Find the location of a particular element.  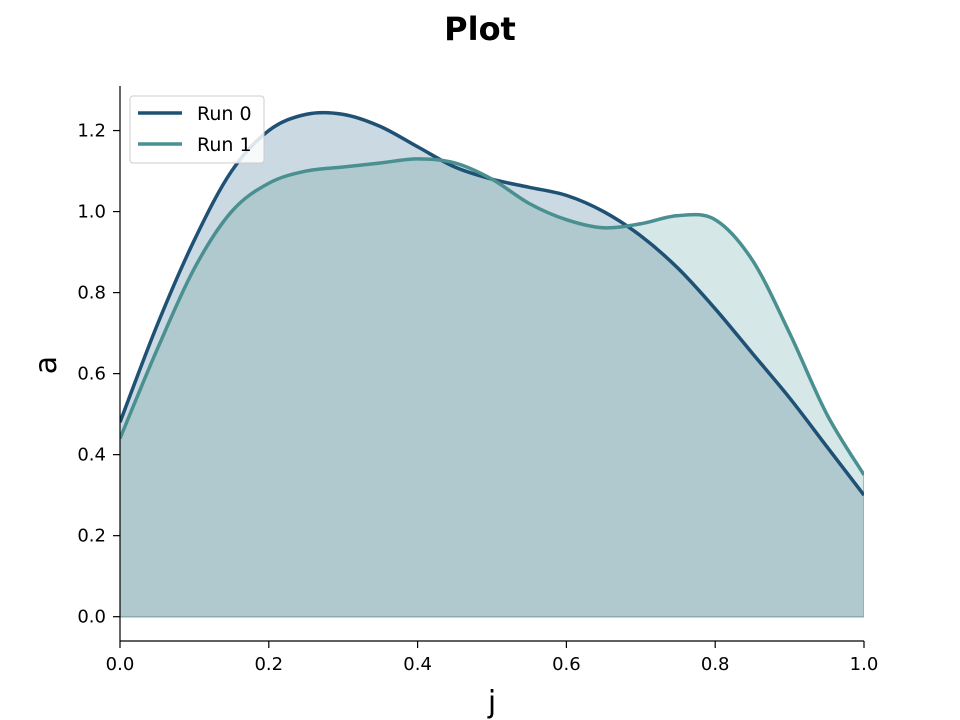

legend-label-run-0: Run 0 is located at coordinates (224, 114).